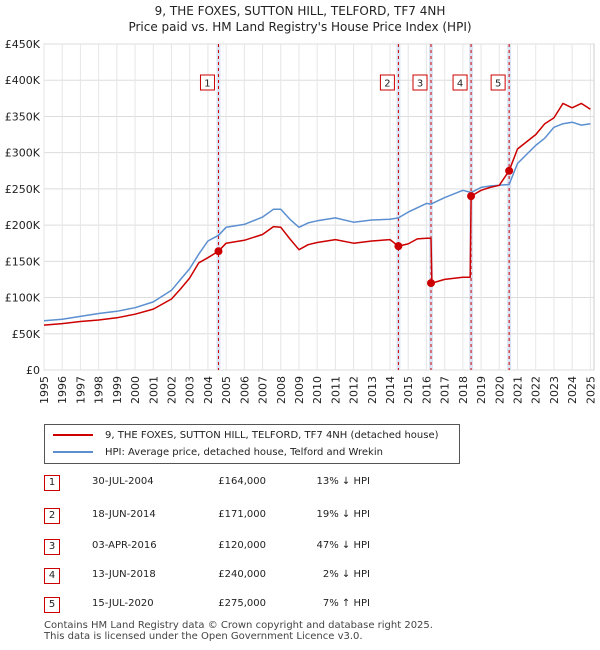 The image size is (600, 650). I want to click on x-tick-label: 1997, so click(80, 390).